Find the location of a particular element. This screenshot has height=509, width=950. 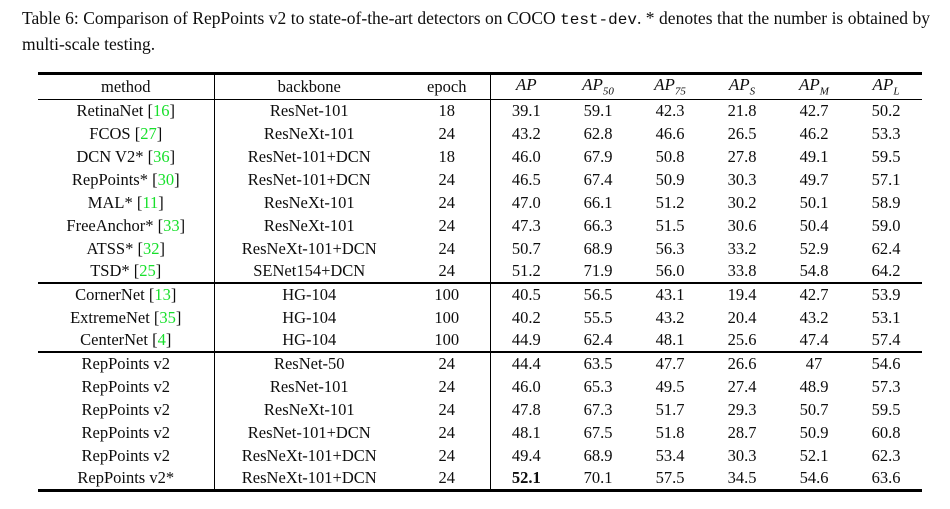

apl-value-cell: 53.9 is located at coordinates (886, 295).